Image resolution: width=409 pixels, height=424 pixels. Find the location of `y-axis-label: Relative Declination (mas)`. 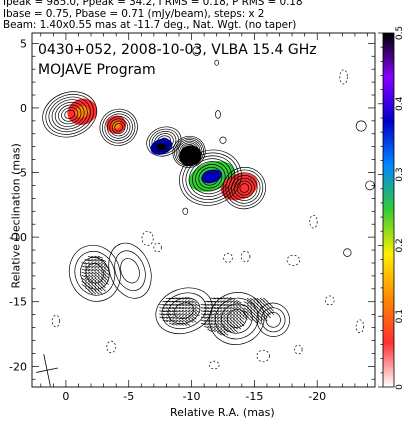

y-axis-label: Relative Declination (mas) is located at coordinates (16, 216).